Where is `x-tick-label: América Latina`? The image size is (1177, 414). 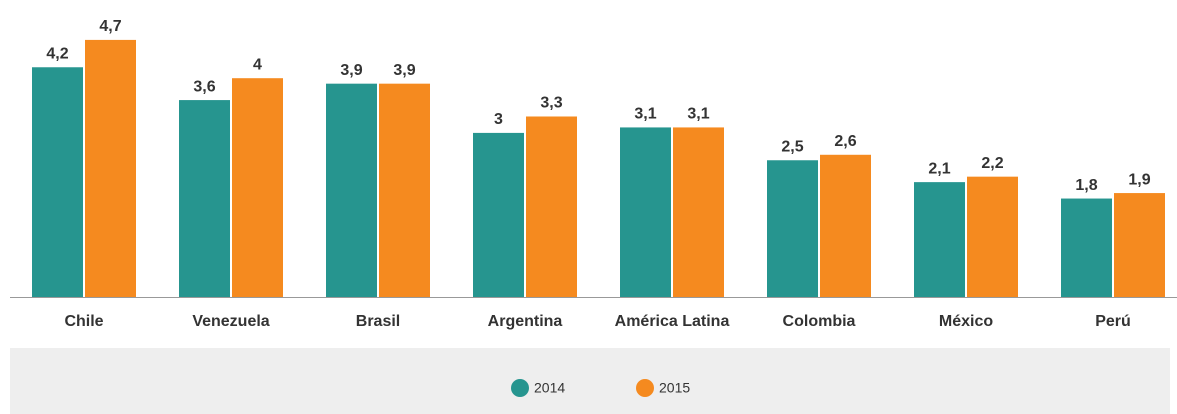
x-tick-label: América Latina is located at coordinates (672, 321).